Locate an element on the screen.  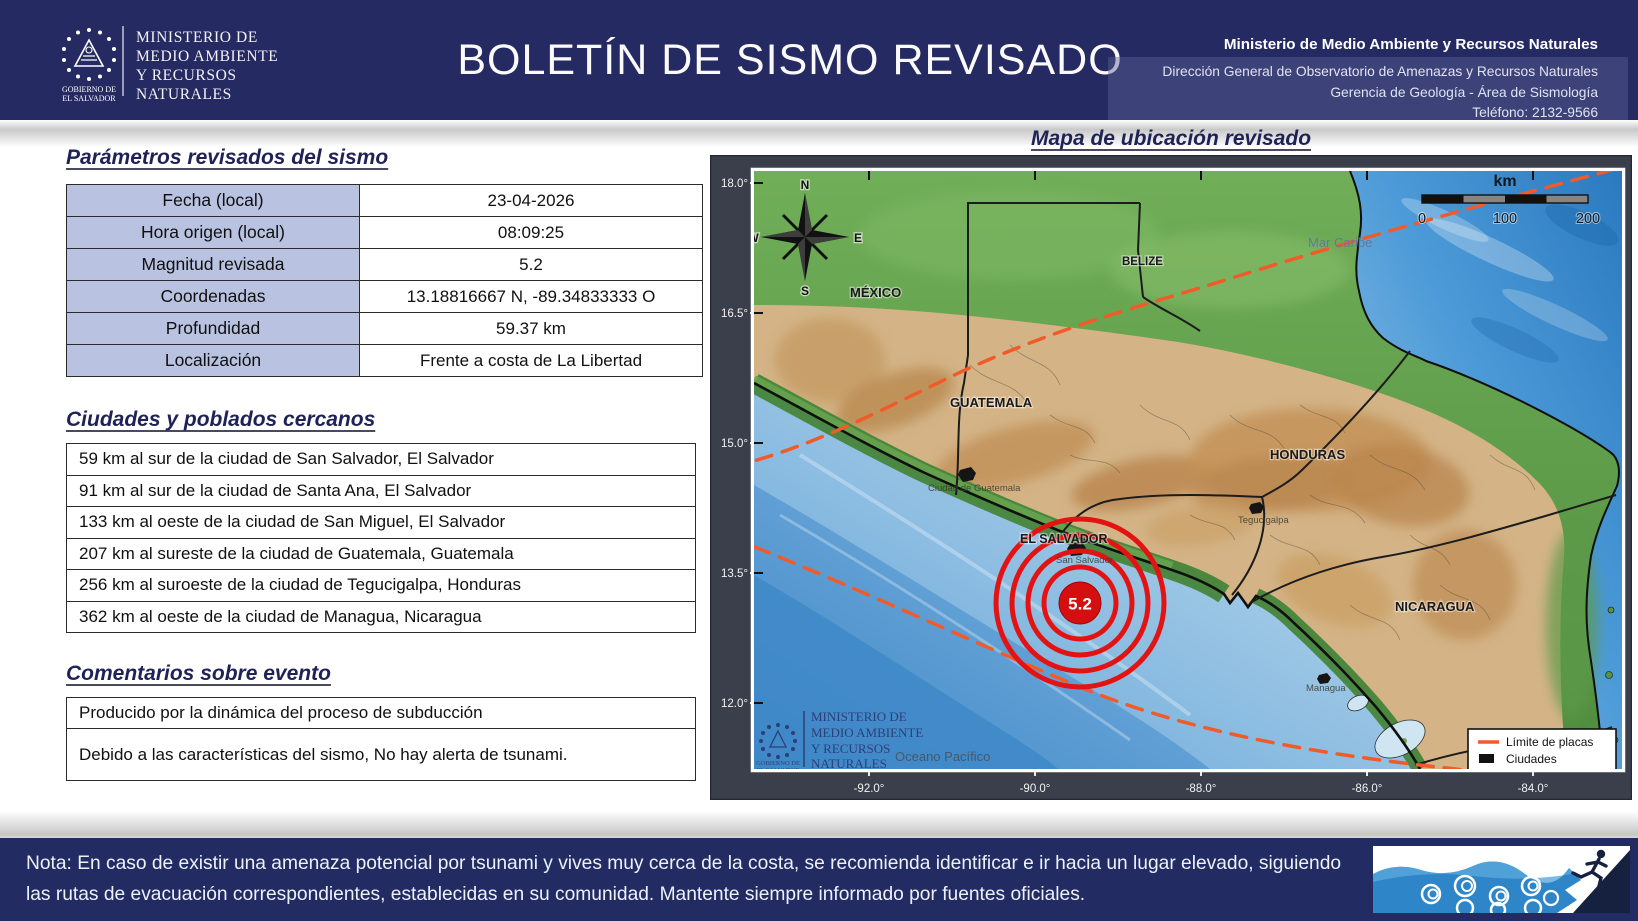
wave-spirals is located at coordinates (1490, 896).